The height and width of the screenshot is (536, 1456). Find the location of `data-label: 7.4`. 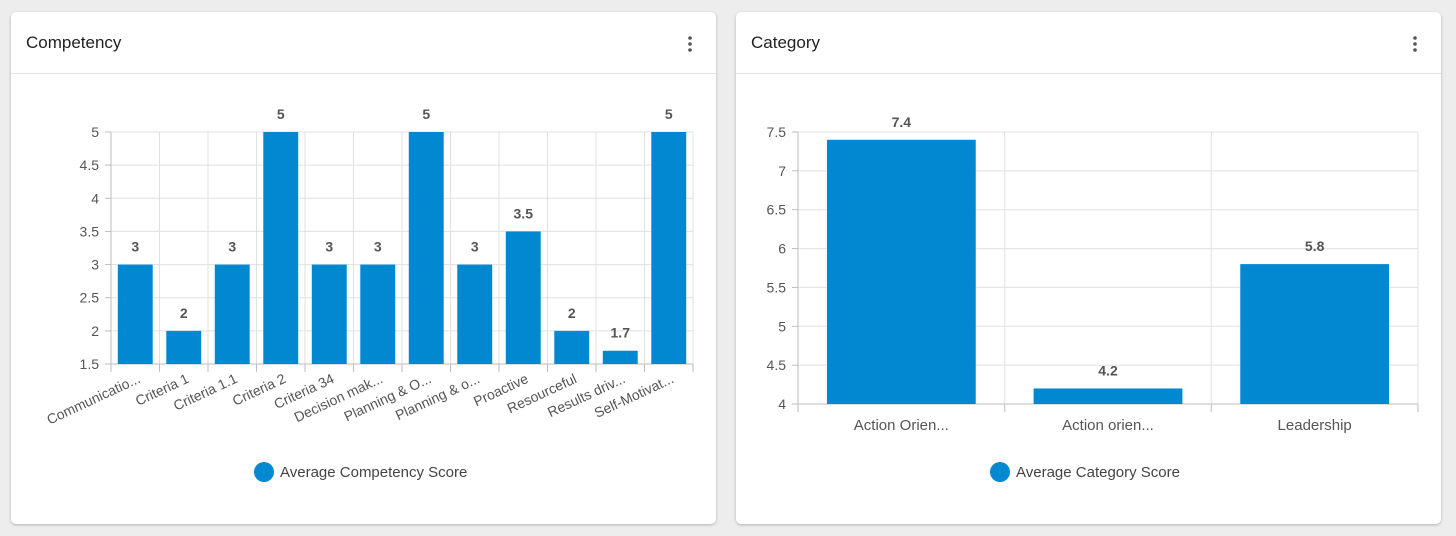

data-label: 7.4 is located at coordinates (902, 122).